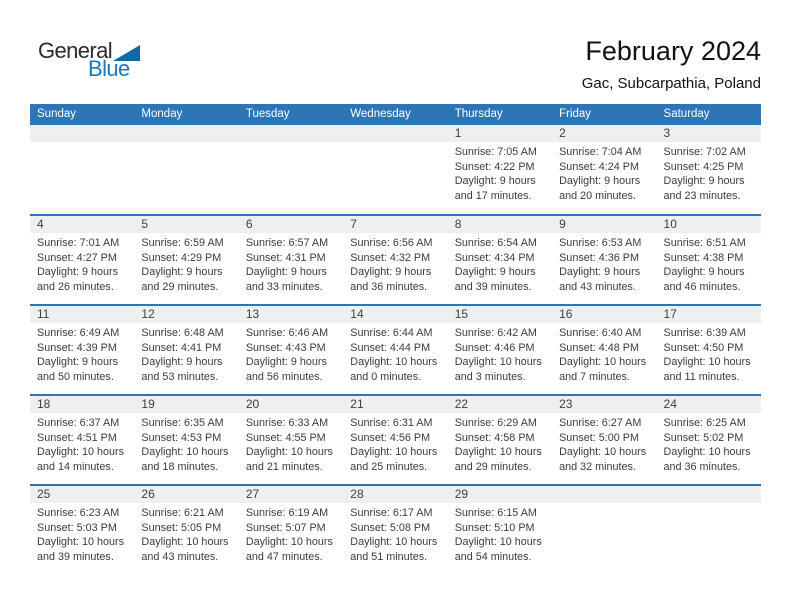  I want to click on sunset-line: Sunset: 4:39 PM, so click(77, 347).